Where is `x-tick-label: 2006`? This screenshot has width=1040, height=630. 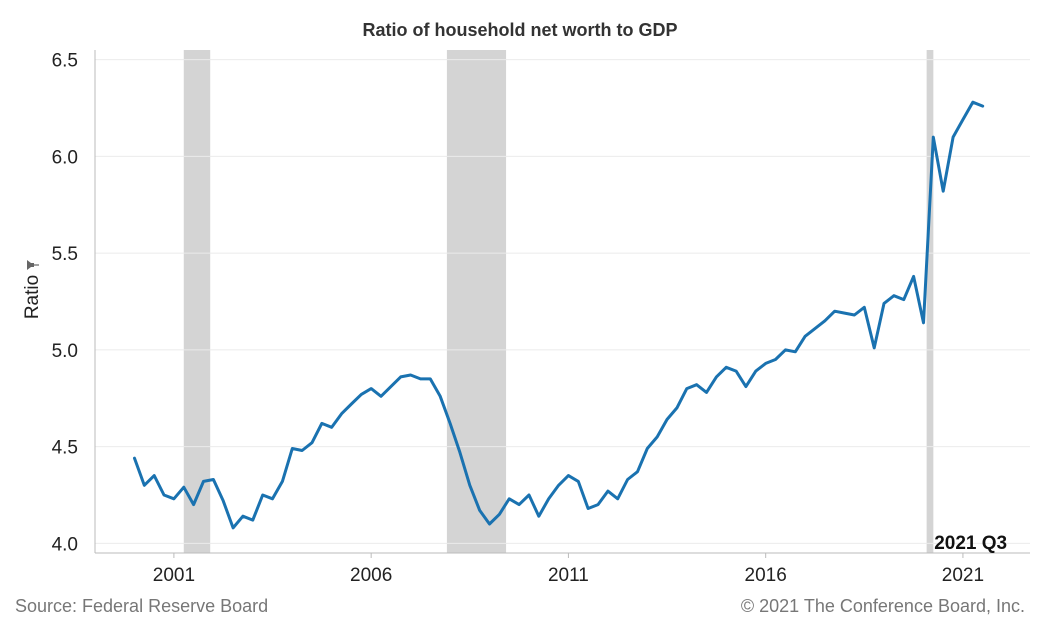 x-tick-label: 2006 is located at coordinates (371, 575).